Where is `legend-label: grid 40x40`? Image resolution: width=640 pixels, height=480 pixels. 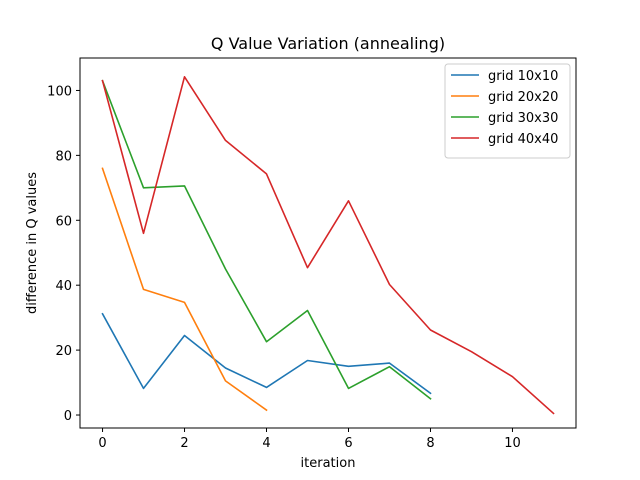
legend-label: grid 40x40 is located at coordinates (523, 139).